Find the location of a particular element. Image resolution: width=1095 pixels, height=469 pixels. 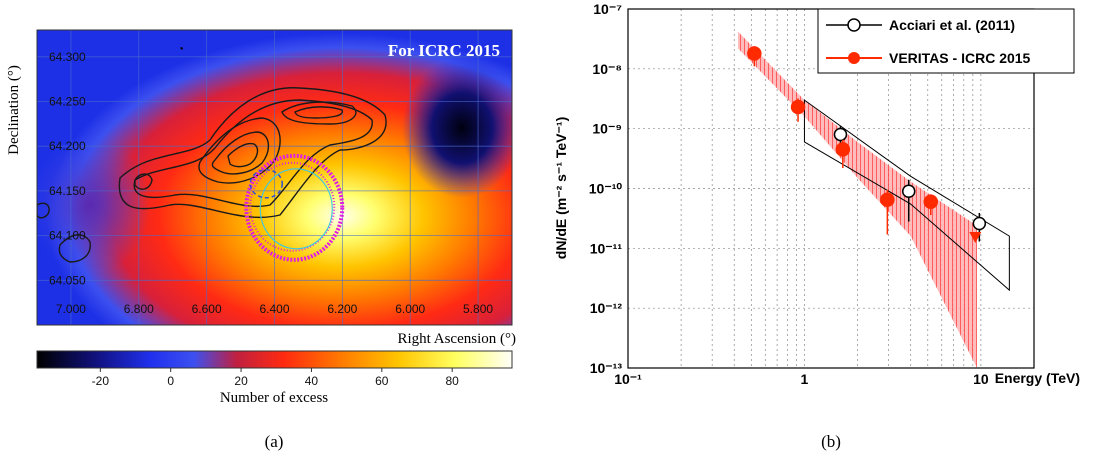

xray-shell-inner is located at coordinates (292, 206).